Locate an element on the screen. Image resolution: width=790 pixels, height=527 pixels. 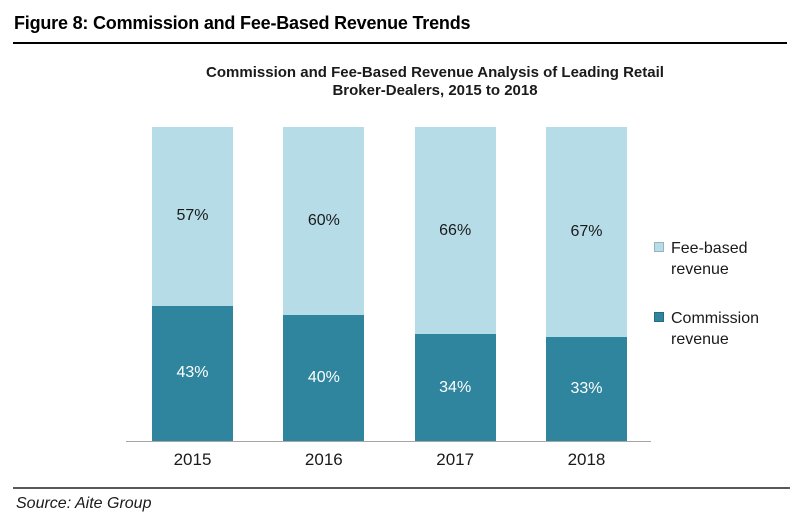
bar-value-label: 57% is located at coordinates (192, 216).